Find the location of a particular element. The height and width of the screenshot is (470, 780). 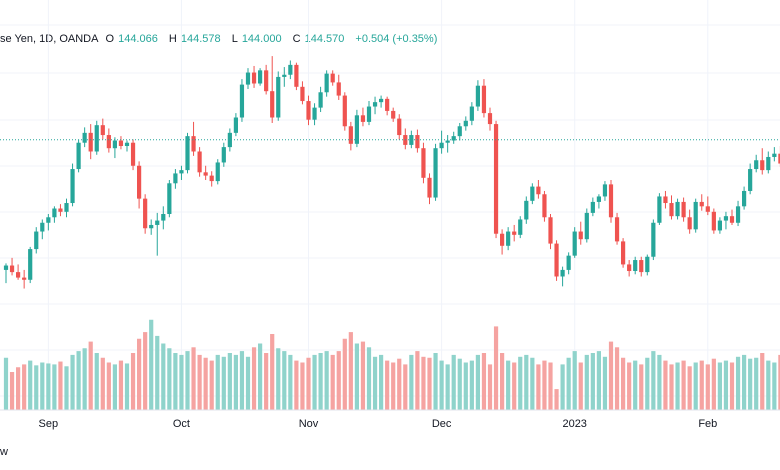

symbol-label: se Yen, 1D, OANDA is located at coordinates (49, 39).